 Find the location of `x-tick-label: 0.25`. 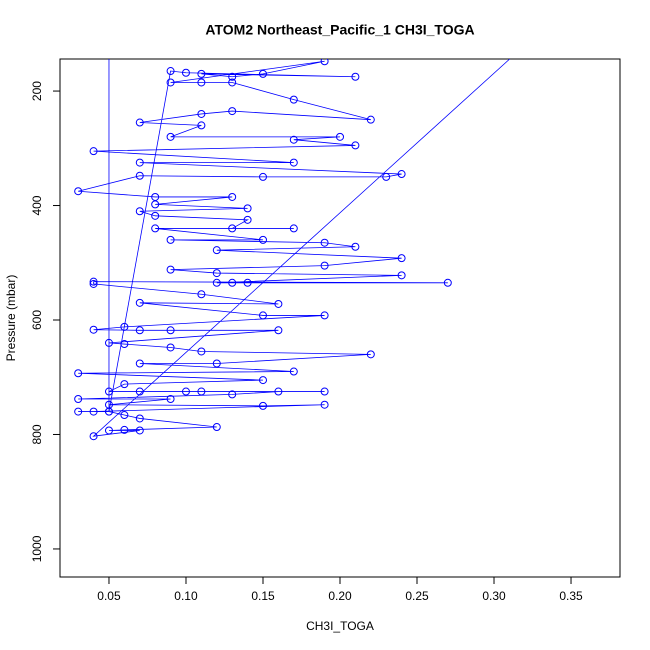

x-tick-label: 0.25 is located at coordinates (417, 596).